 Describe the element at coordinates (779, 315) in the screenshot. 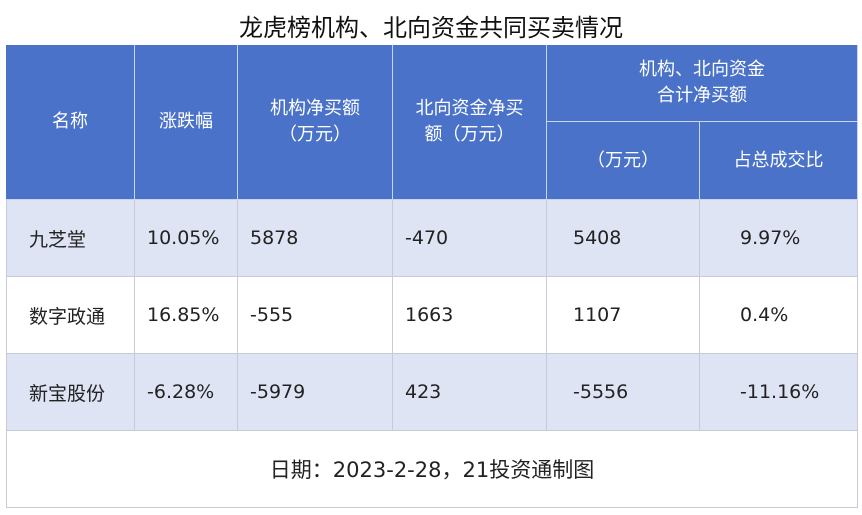

I see `table-cell: 0.4%` at that location.